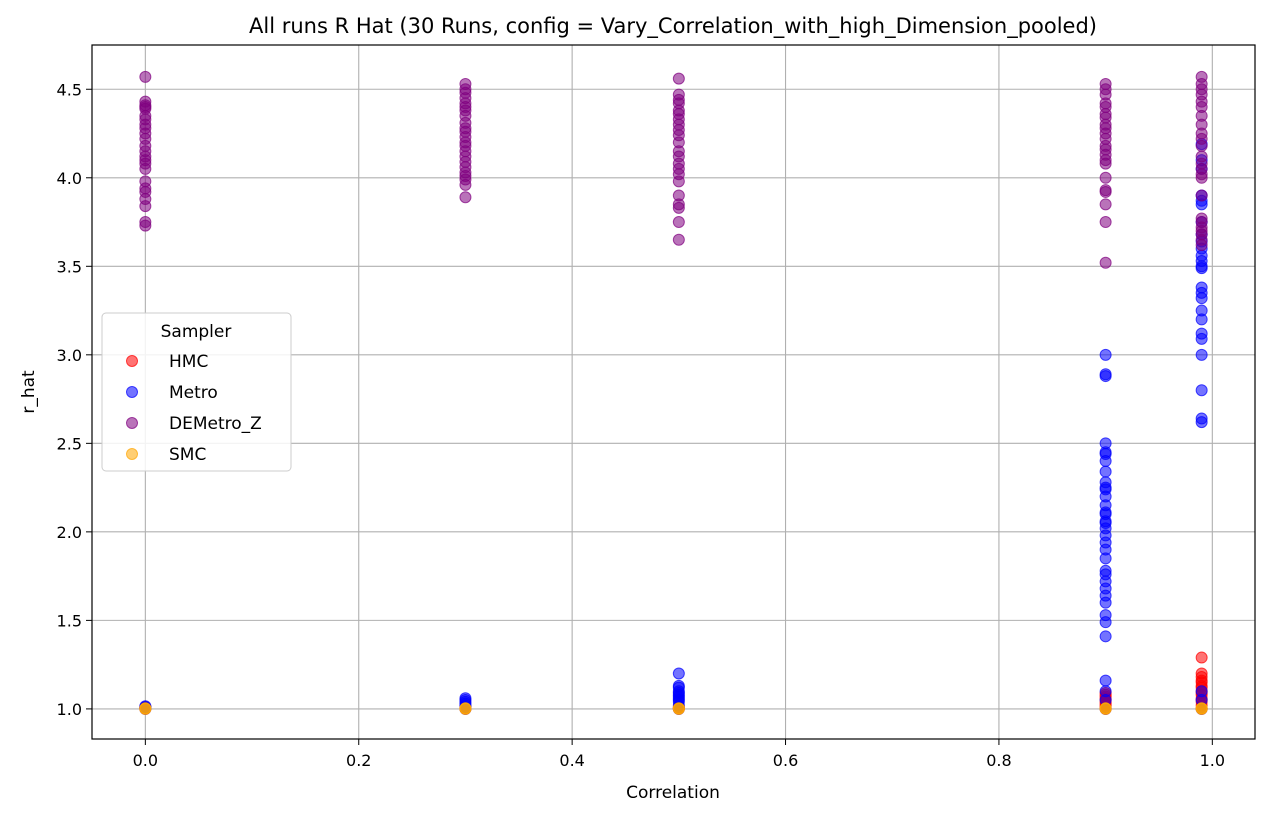 The width and height of the screenshot is (1269, 817). What do you see at coordinates (194, 408) in the screenshot?
I see `legend-items: HMC Metro DEMetro_Z SMC` at bounding box center [194, 408].